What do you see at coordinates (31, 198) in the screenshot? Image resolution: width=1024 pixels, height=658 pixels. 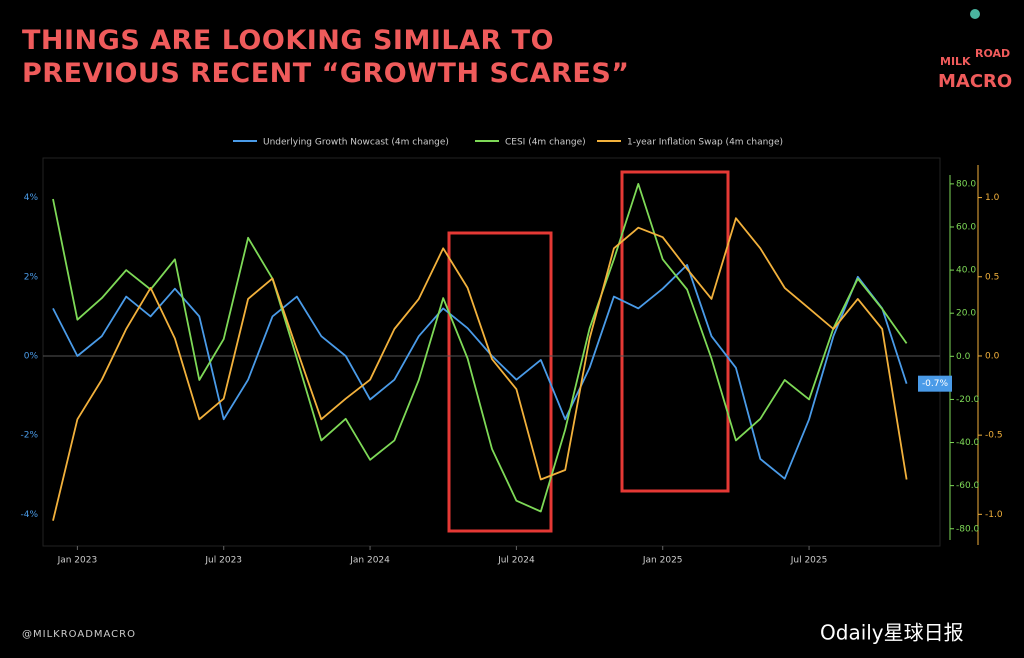 I see `y-tick-label: 4%` at bounding box center [31, 198].